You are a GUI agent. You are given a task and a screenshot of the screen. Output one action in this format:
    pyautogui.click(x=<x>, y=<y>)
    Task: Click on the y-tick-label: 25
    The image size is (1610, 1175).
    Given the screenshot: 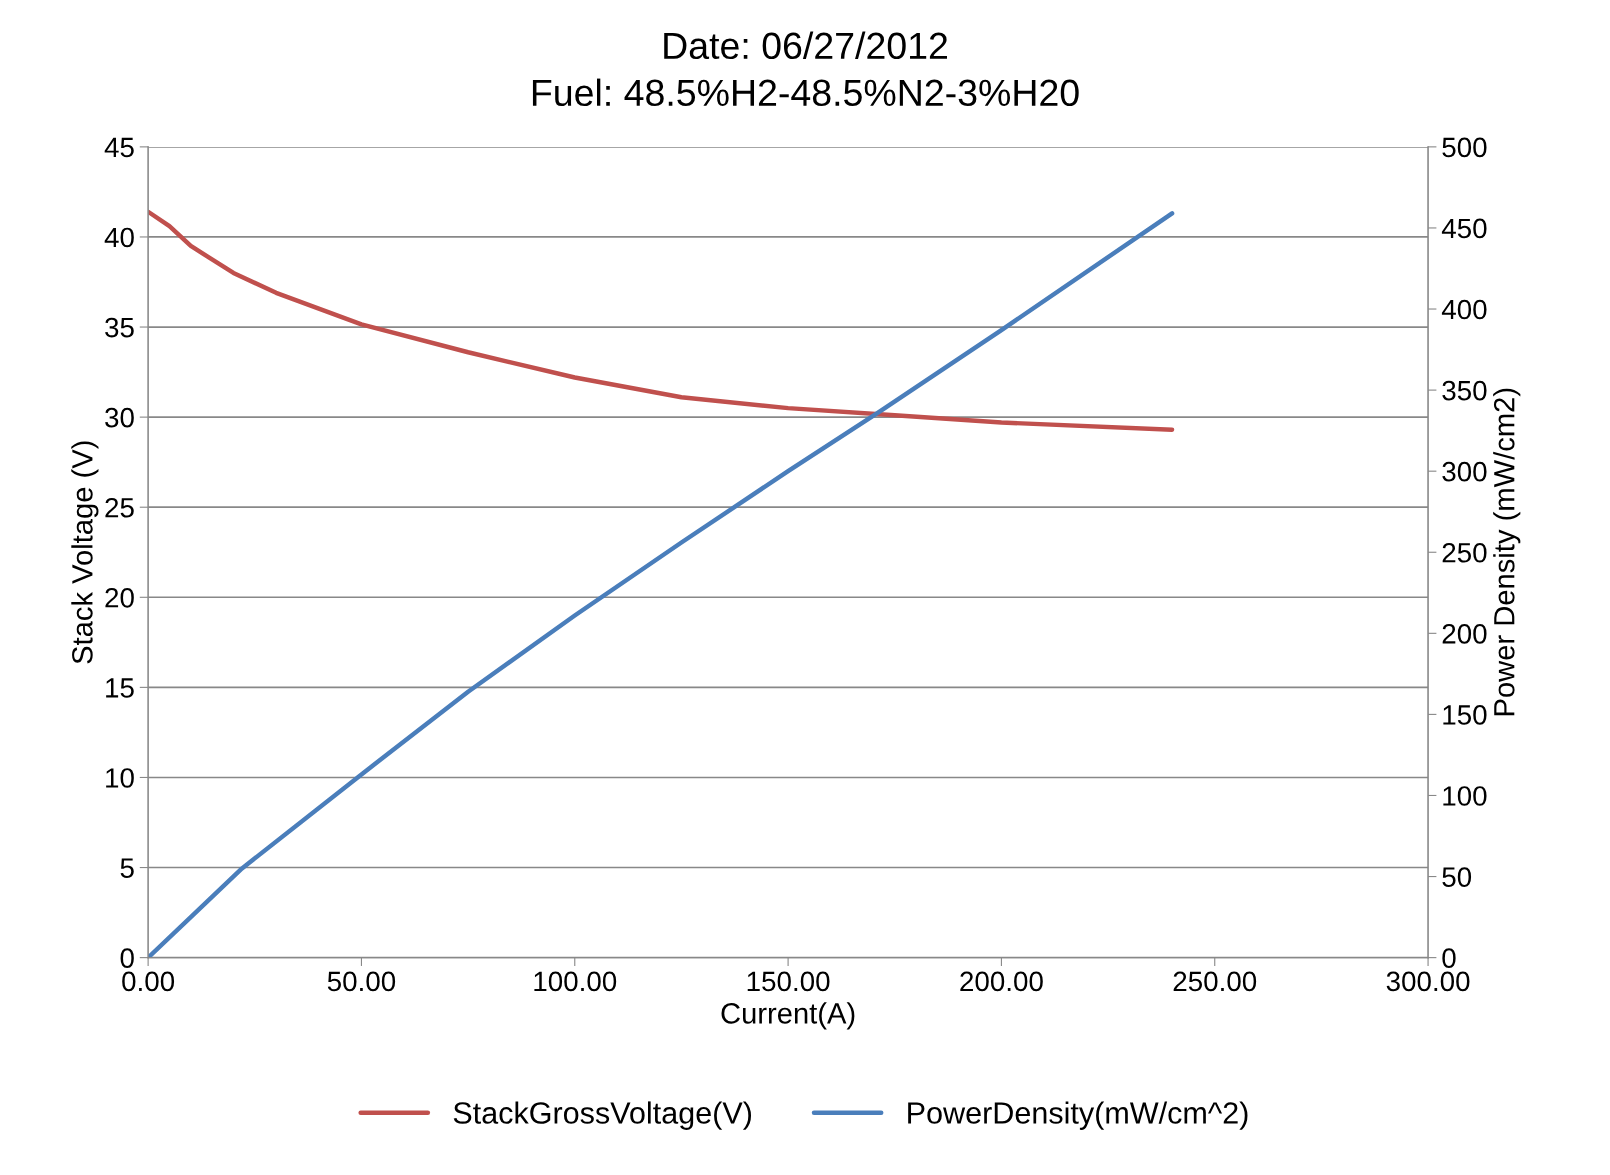 What is the action you would take?
    pyautogui.click(x=119, y=507)
    